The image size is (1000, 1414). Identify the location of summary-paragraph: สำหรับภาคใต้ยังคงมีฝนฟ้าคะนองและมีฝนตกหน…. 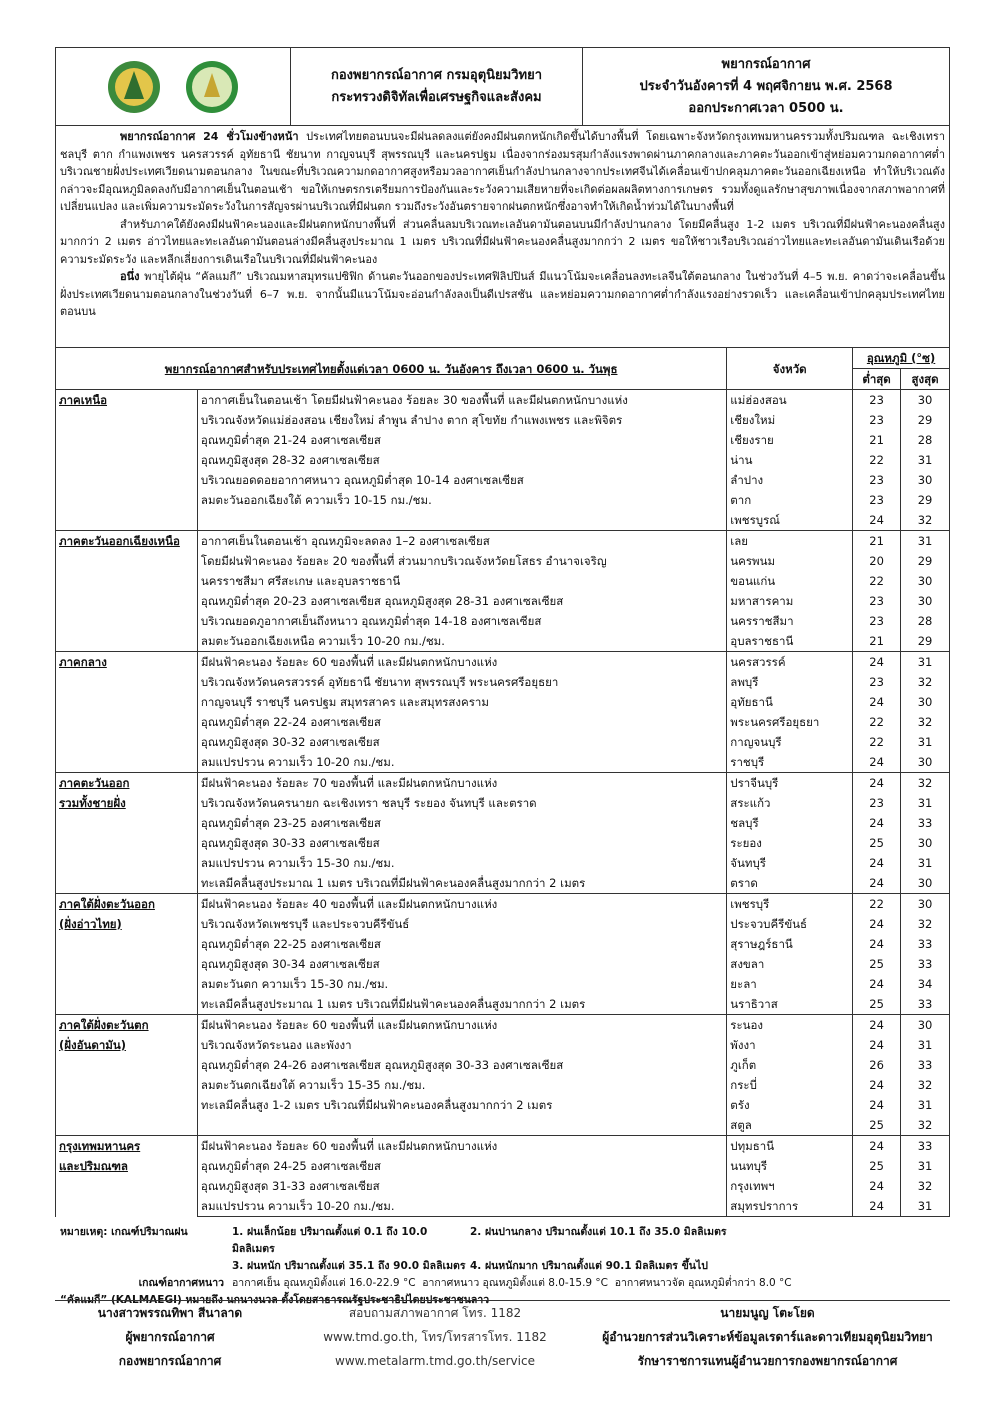
(502, 242).